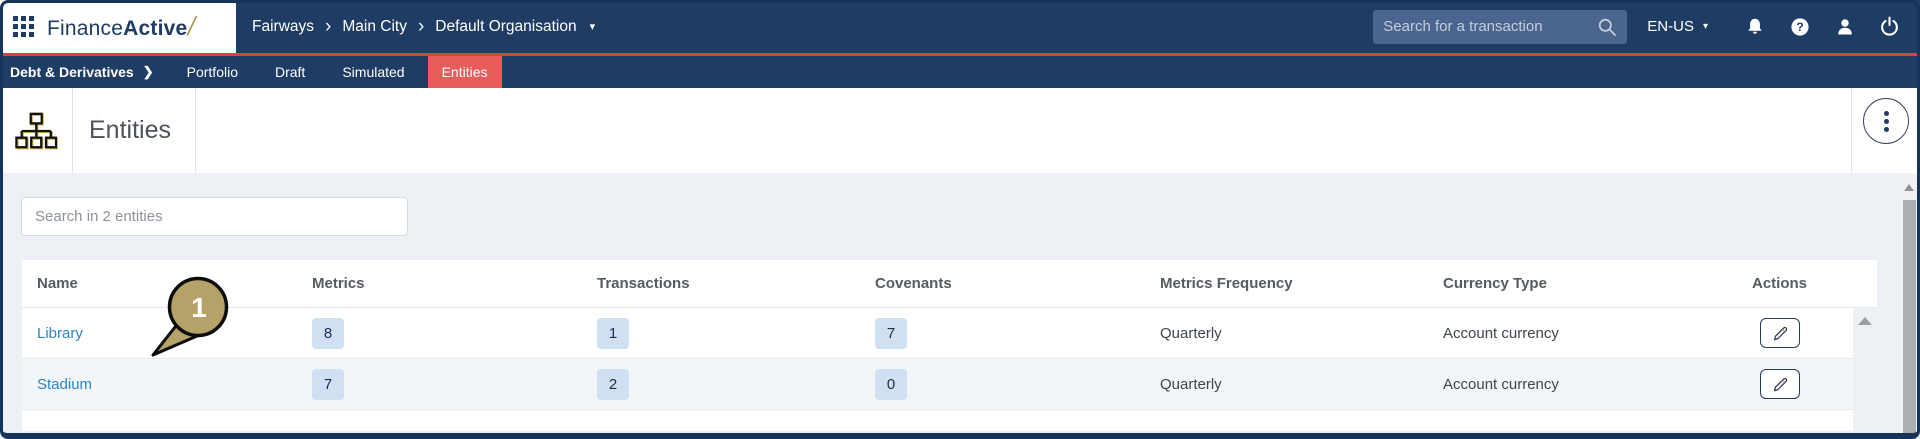 The height and width of the screenshot is (439, 1920). What do you see at coordinates (613, 333) in the screenshot?
I see `transactions-count-badge: 1` at bounding box center [613, 333].